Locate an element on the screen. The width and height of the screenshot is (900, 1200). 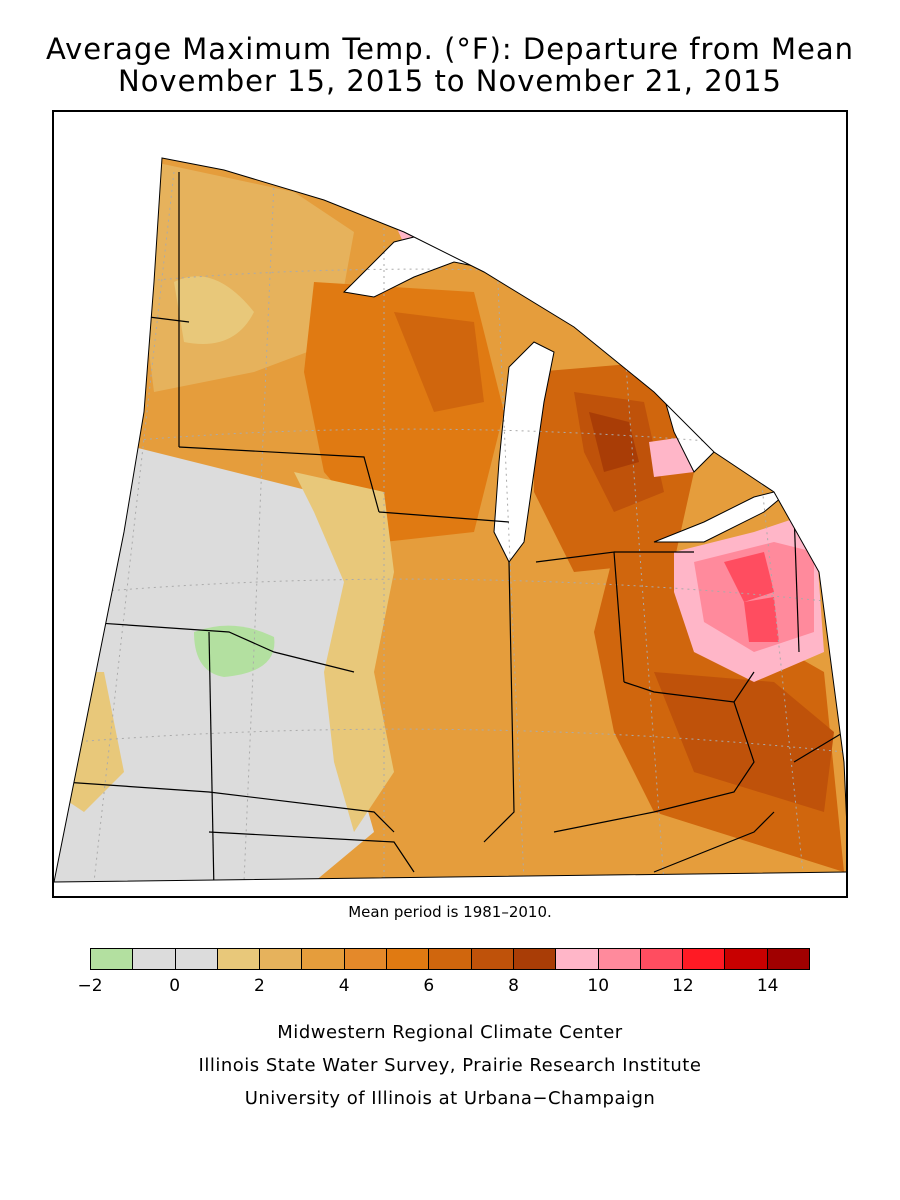
legend-tick-label: 6 is located at coordinates (429, 986).